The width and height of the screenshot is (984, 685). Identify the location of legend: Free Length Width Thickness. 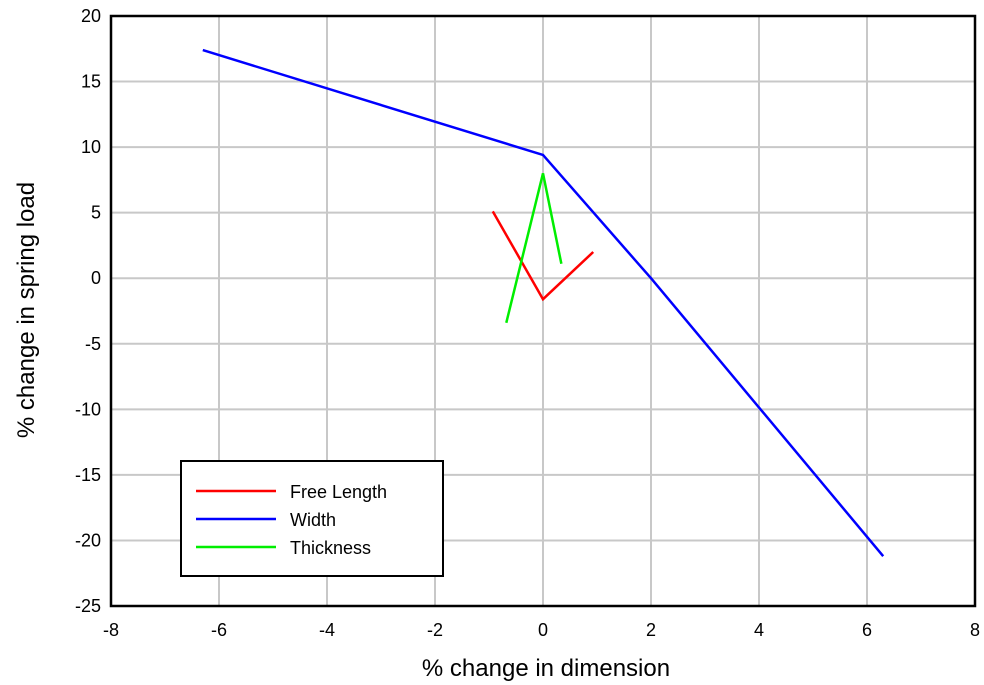
(312, 518).